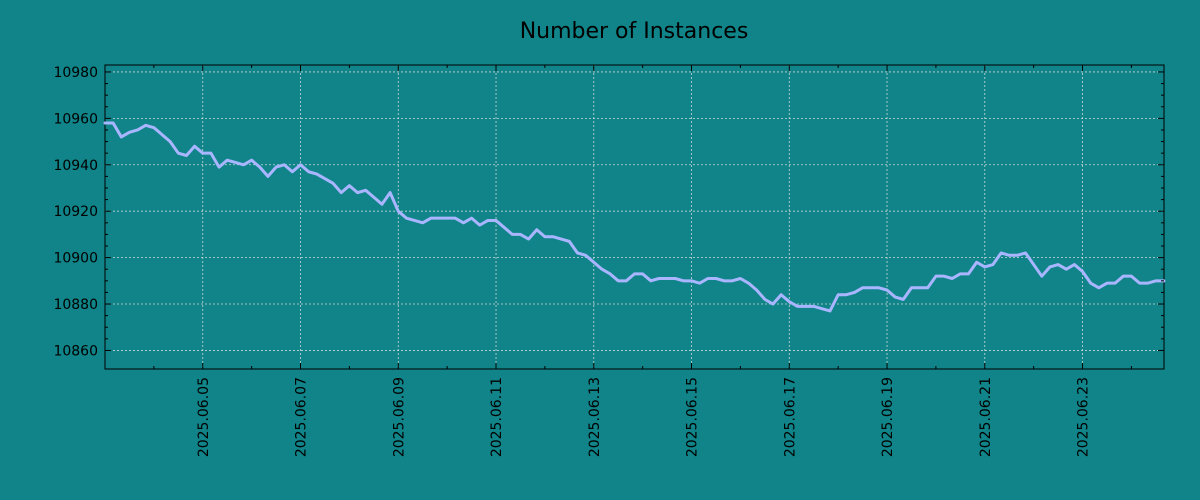  What do you see at coordinates (75, 259) in the screenshot?
I see `y-tick-label: 10900` at bounding box center [75, 259].